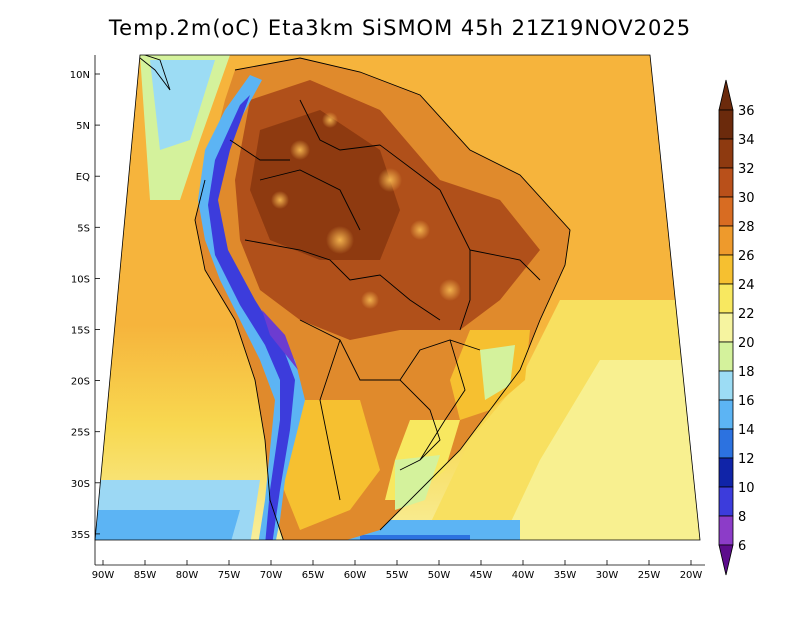 The width and height of the screenshot is (800, 618). I want to click on altiplano-coldest, so click(280, 340).